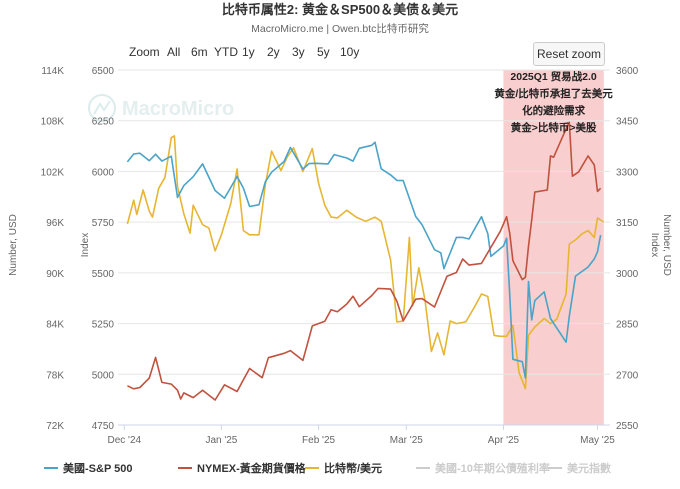 The width and height of the screenshot is (680, 489). I want to click on x-tick-label: May '25, so click(597, 440).